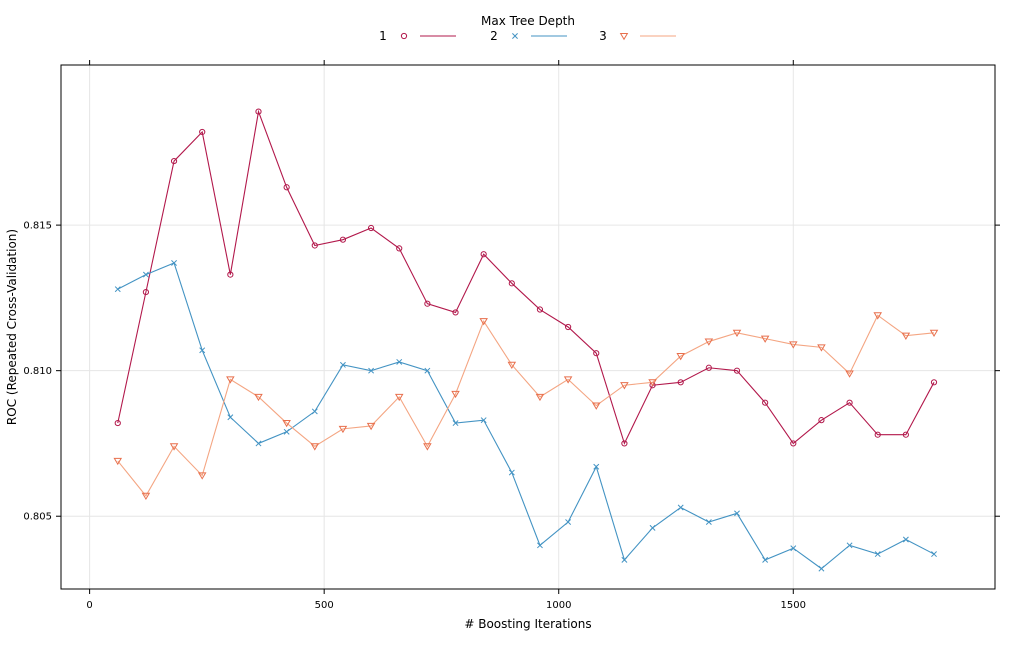 Image resolution: width=1024 pixels, height=645 pixels. Describe the element at coordinates (528, 21) in the screenshot. I see `legend-title: Max Tree Depth` at that location.